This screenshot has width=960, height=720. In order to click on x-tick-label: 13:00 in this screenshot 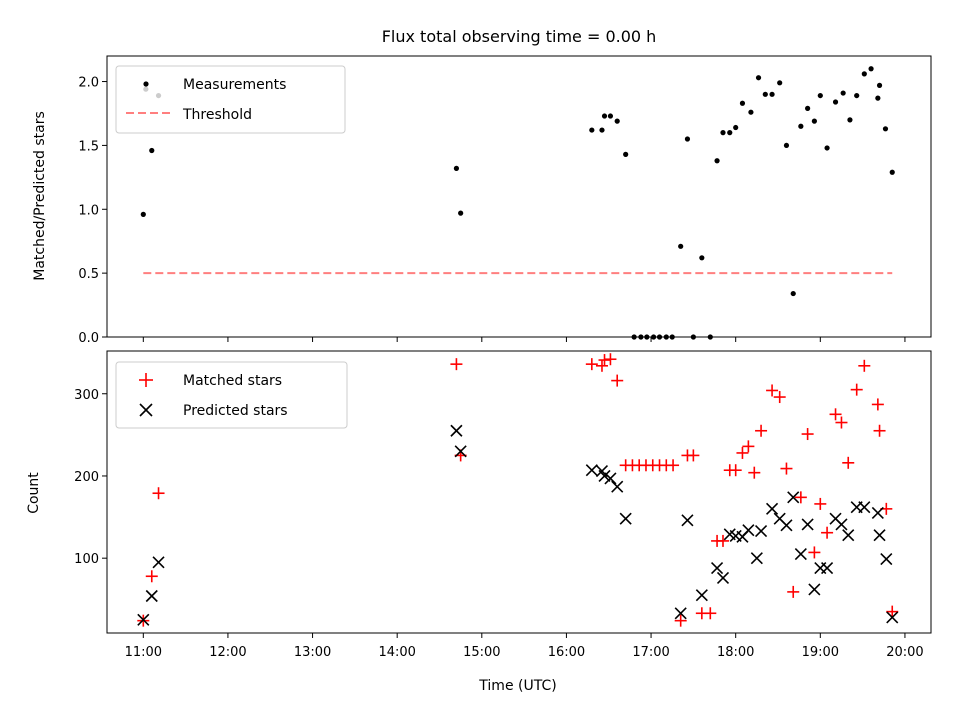, I will do `click(312, 652)`.